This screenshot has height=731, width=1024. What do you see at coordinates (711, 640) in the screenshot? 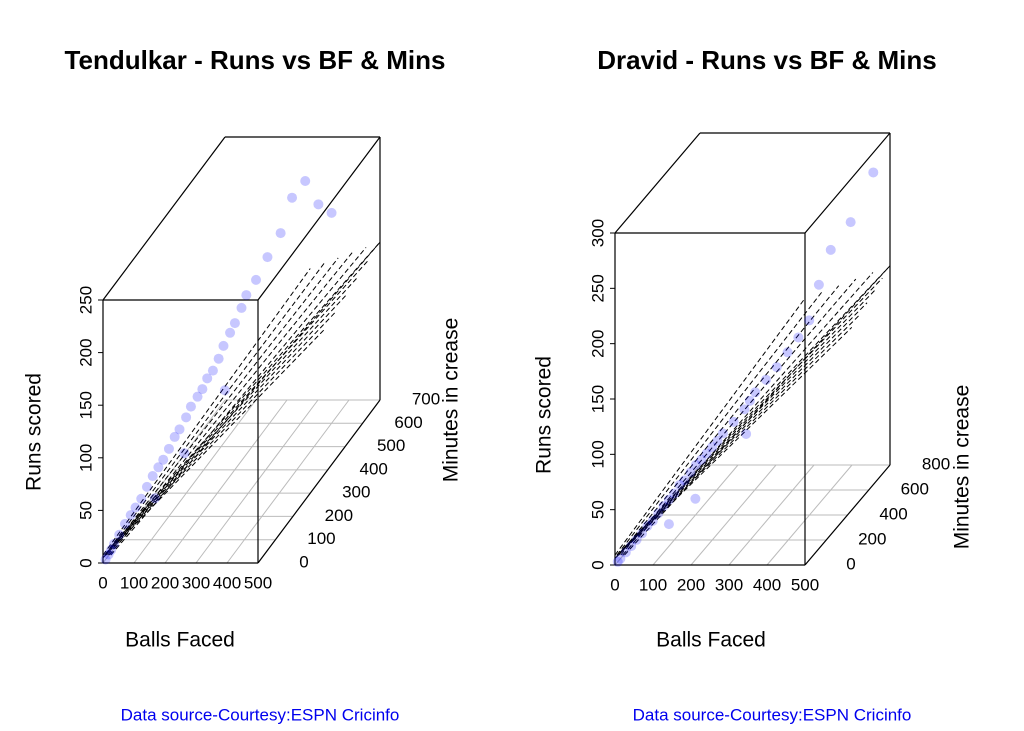
I see `x-axis-label: Balls Faced` at bounding box center [711, 640].